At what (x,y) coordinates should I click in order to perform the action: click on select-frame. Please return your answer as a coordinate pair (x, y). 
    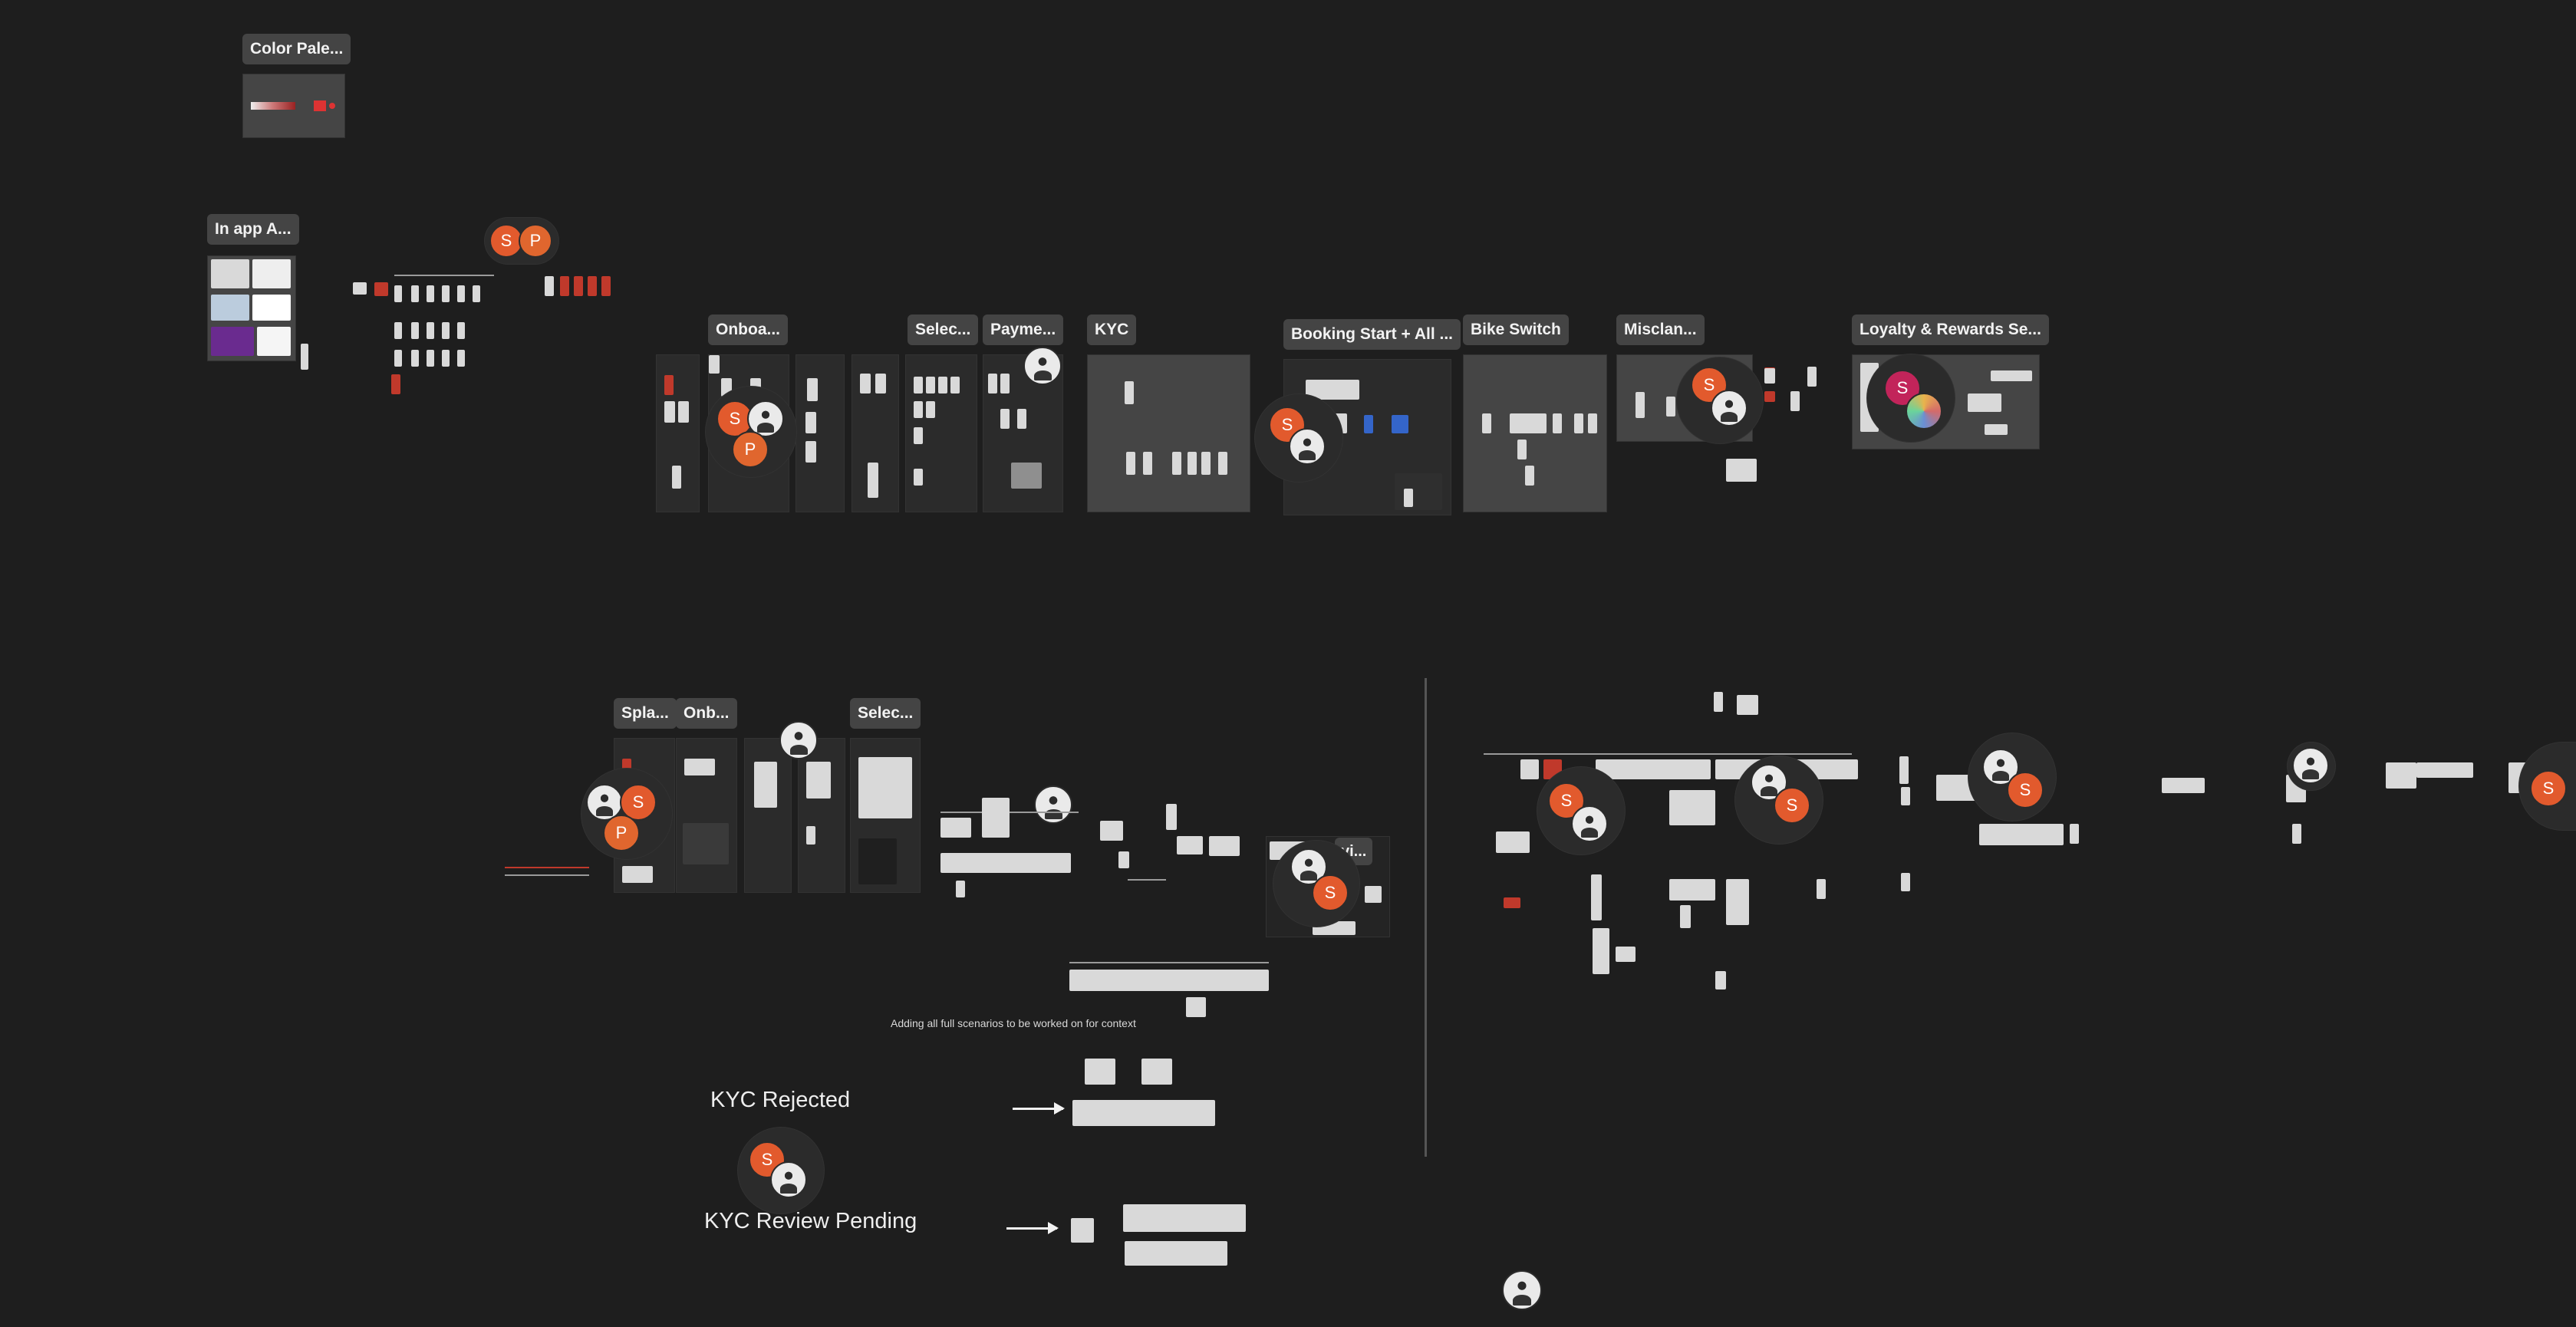
    Looking at the image, I should click on (941, 433).